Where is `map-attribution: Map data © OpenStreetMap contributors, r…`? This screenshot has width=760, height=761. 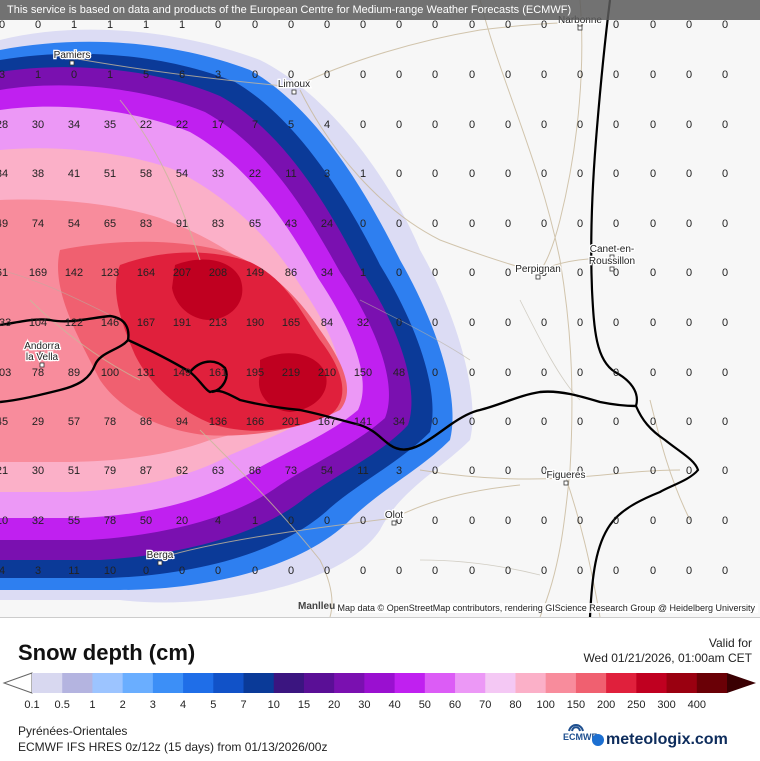
map-attribution: Map data © OpenStreetMap contributors, r… is located at coordinates (546, 608).